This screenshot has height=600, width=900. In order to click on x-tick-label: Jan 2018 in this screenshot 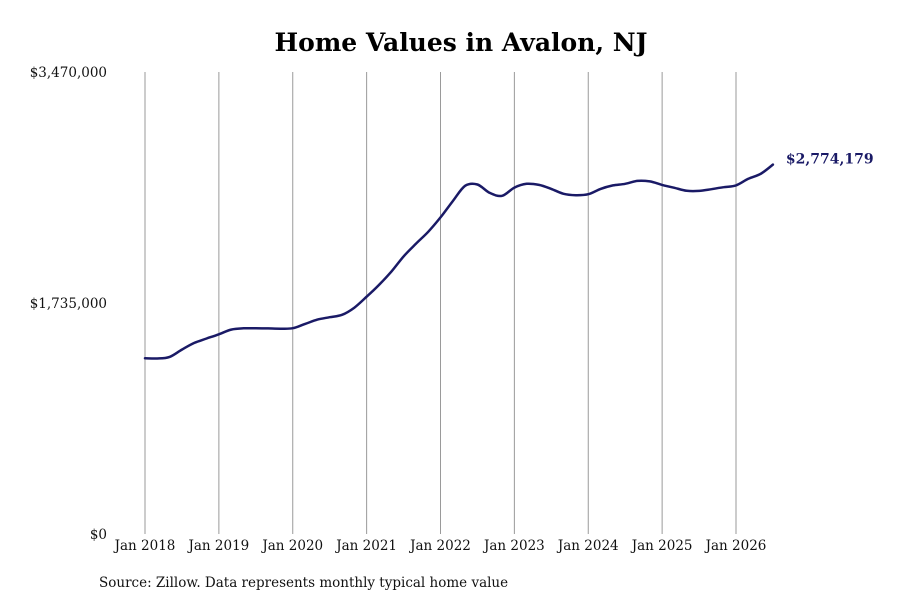, I will do `click(144, 546)`.